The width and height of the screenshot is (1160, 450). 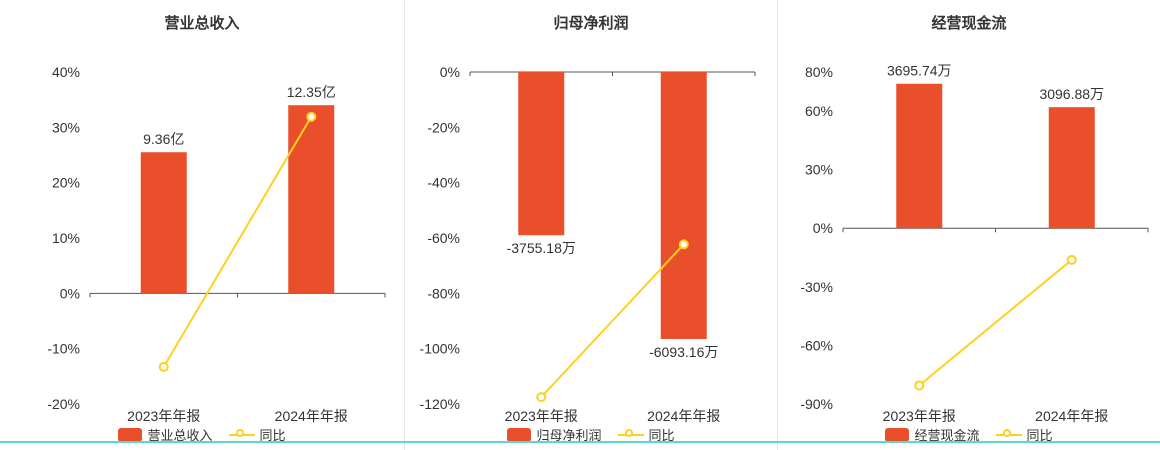 What do you see at coordinates (443, 183) in the screenshot?
I see `svg-text: -40%` at bounding box center [443, 183].